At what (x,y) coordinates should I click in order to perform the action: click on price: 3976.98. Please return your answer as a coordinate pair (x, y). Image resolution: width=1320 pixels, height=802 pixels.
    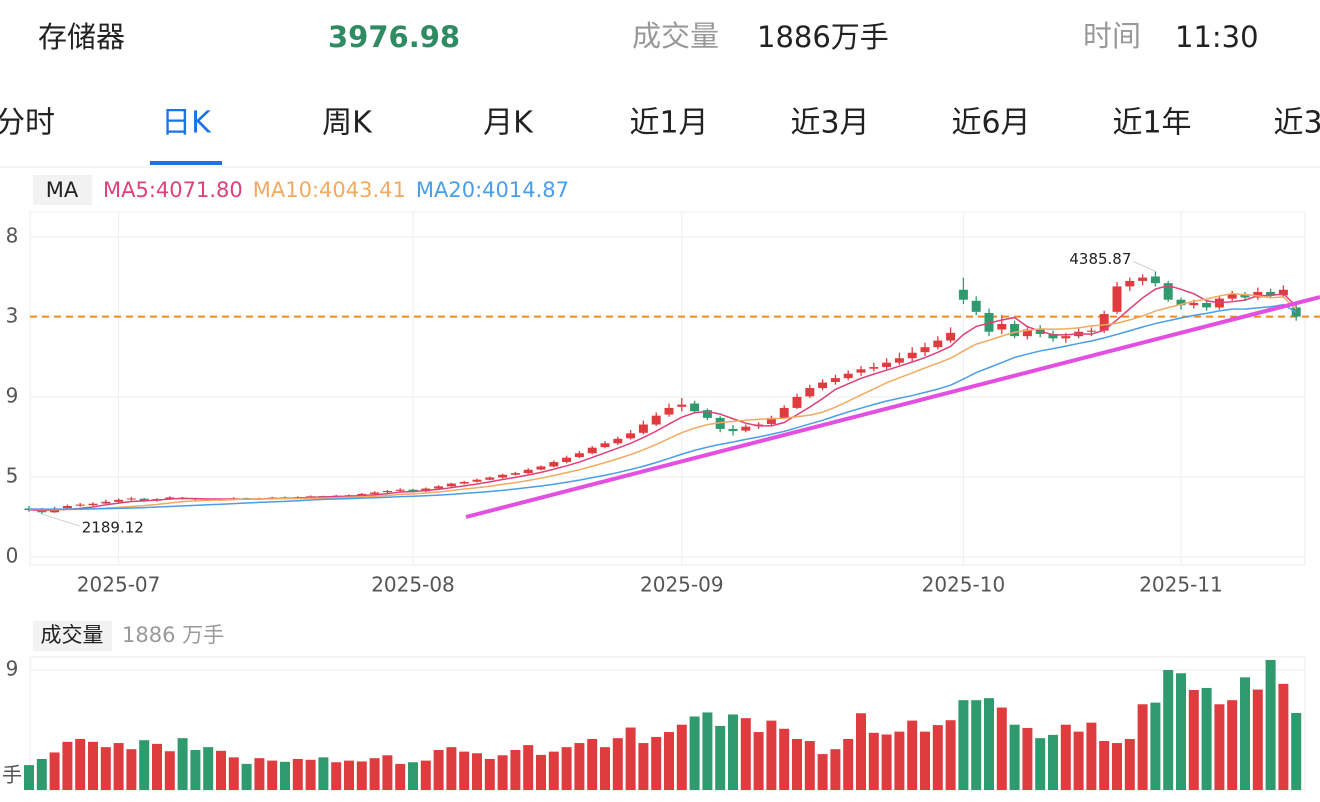
    Looking at the image, I should click on (394, 37).